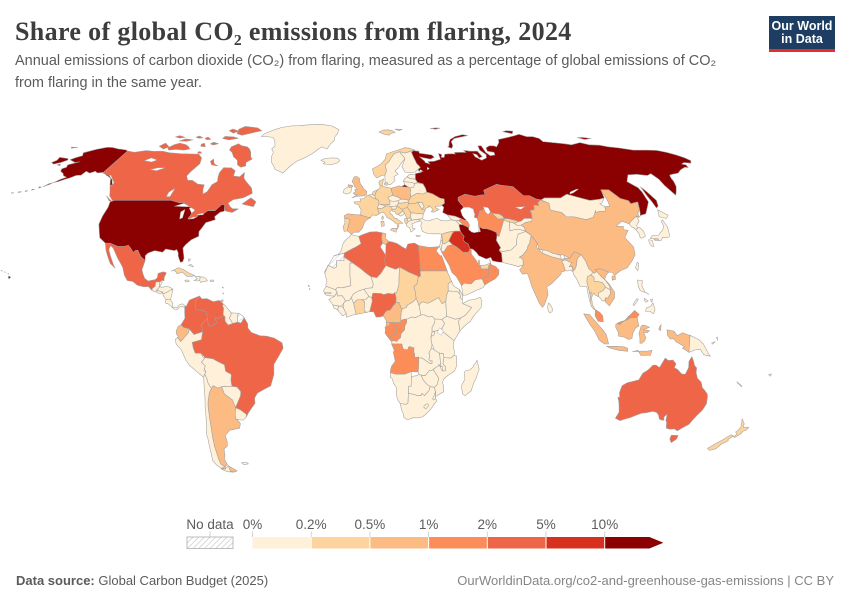 This screenshot has width=850, height=600. What do you see at coordinates (370, 524) in the screenshot?
I see `svg-text: 0.5%` at bounding box center [370, 524].